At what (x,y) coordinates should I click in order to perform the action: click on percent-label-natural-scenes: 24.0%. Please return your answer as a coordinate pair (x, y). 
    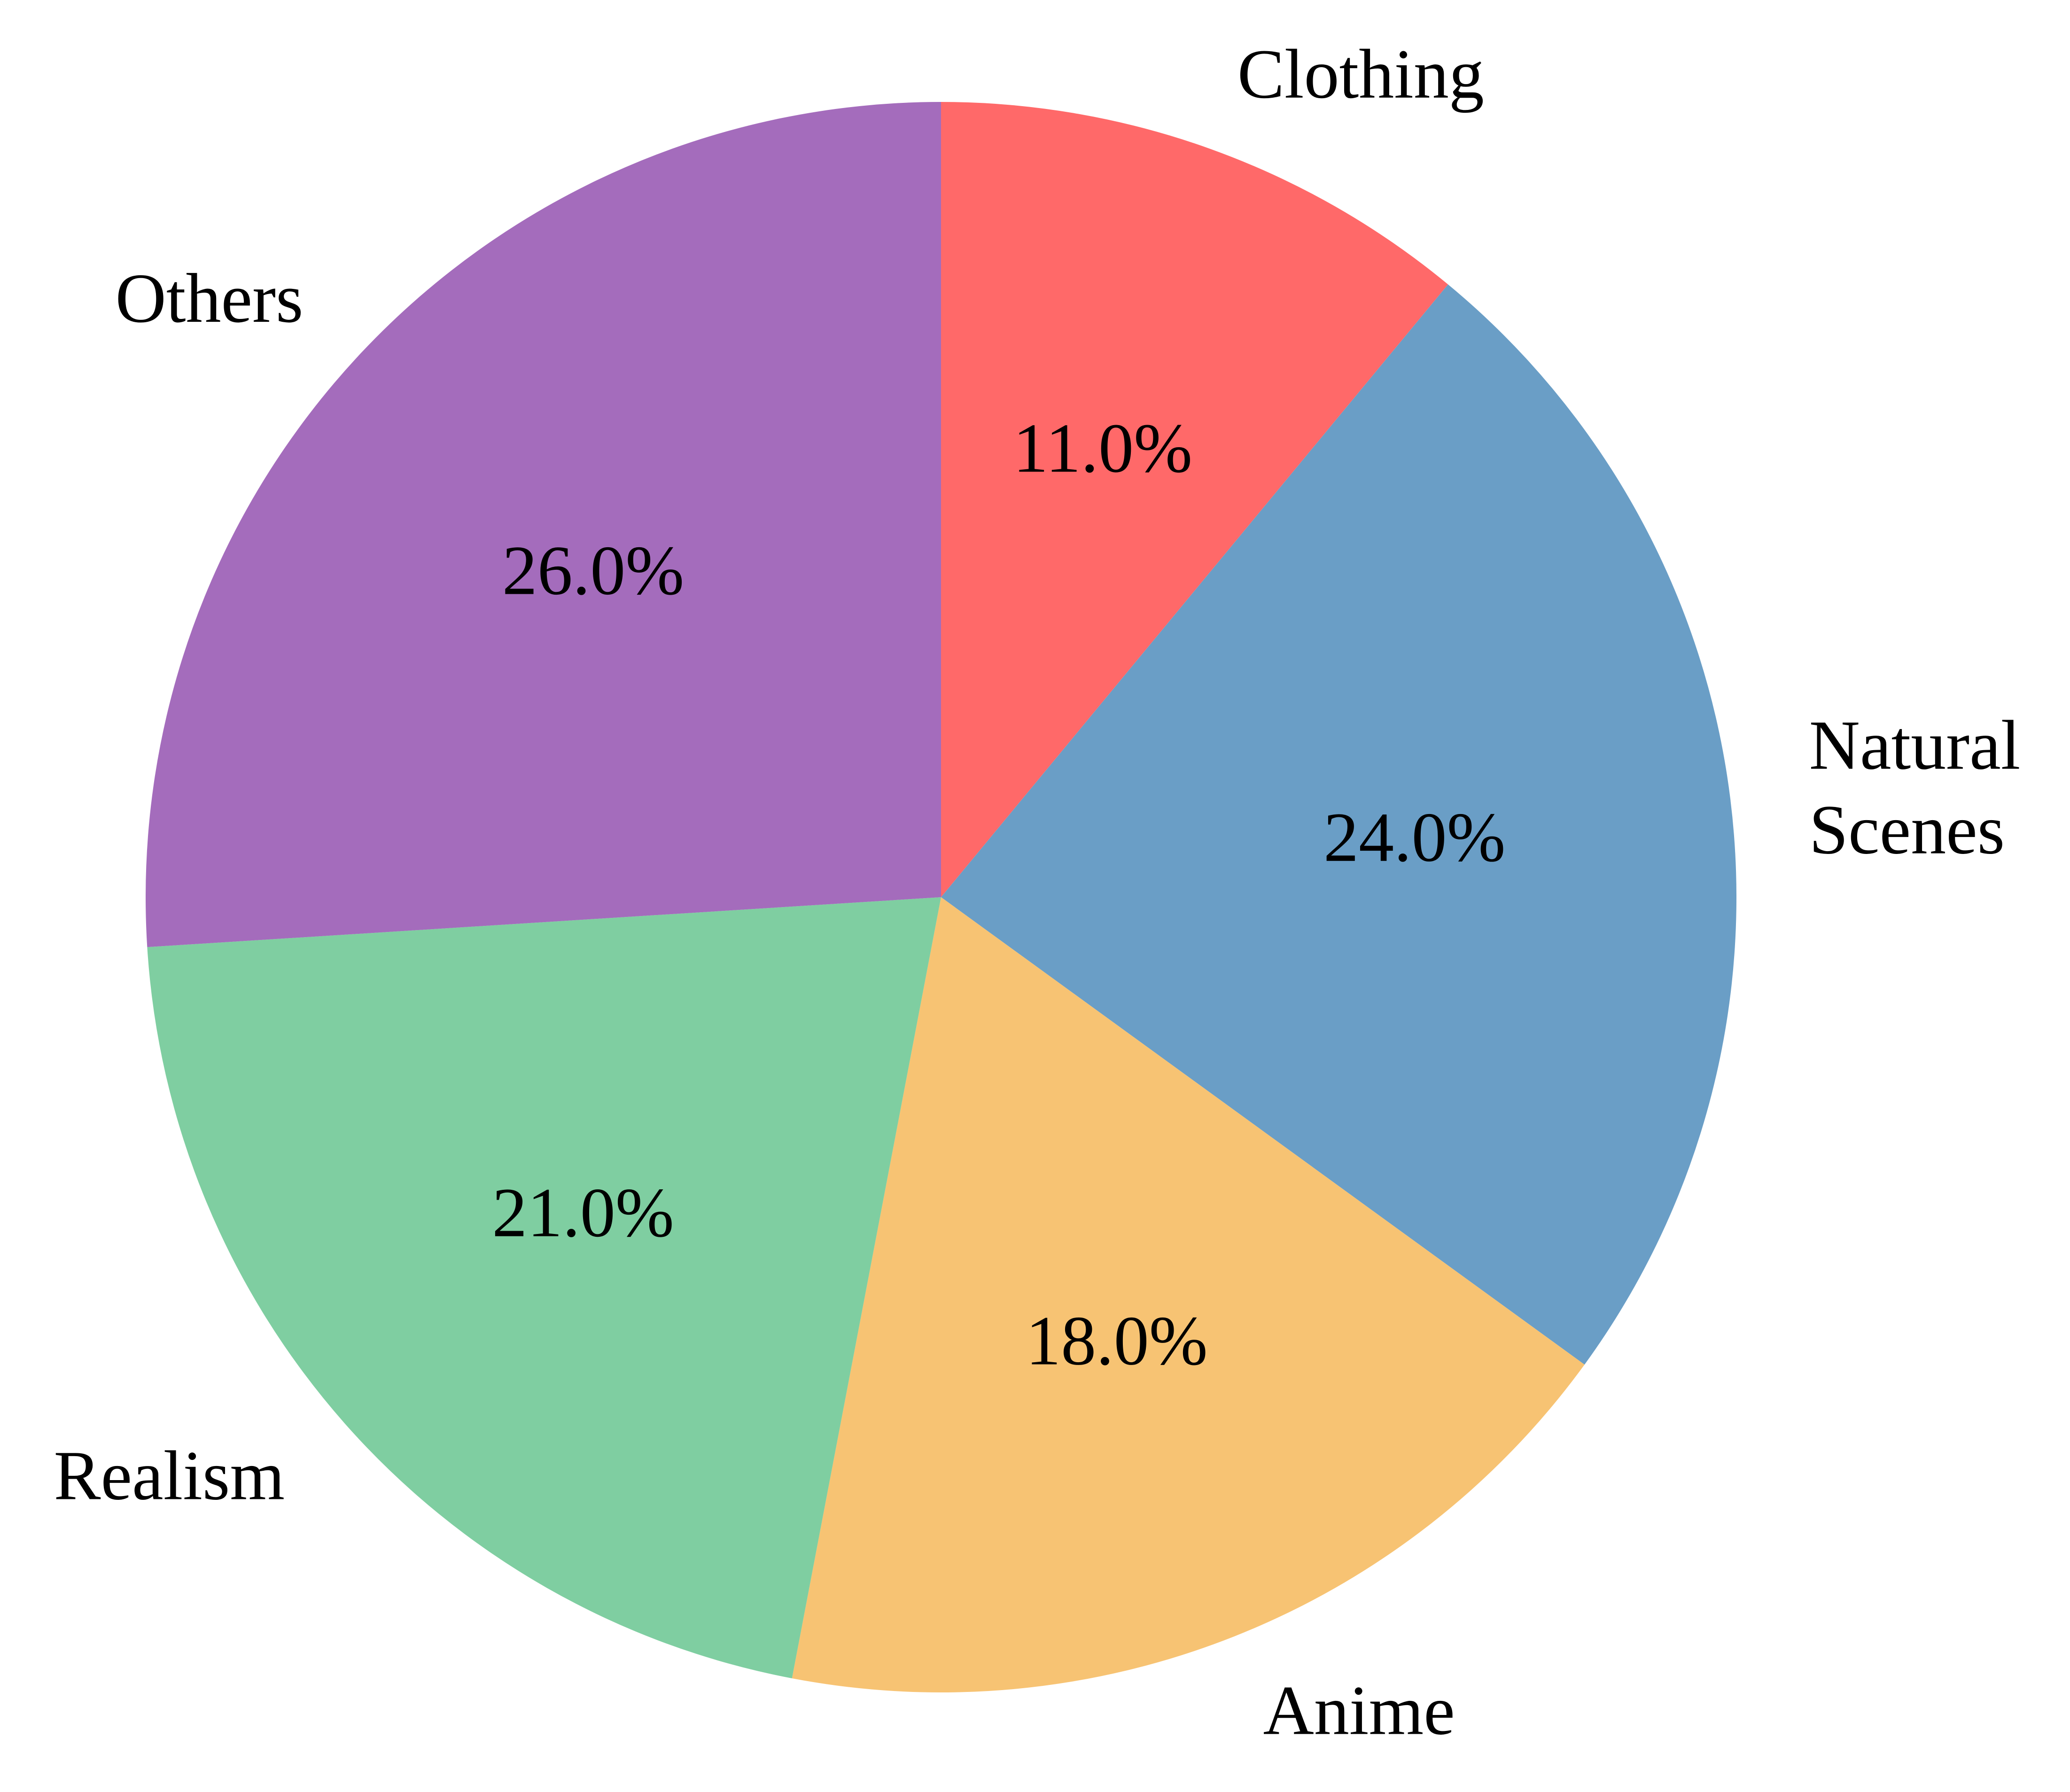
    Looking at the image, I should click on (1414, 838).